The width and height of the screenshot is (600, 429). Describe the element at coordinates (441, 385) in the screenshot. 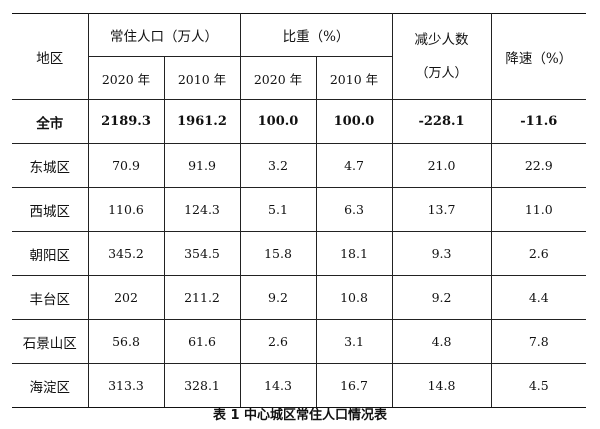

I see `cell-decrease: 14.8` at that location.